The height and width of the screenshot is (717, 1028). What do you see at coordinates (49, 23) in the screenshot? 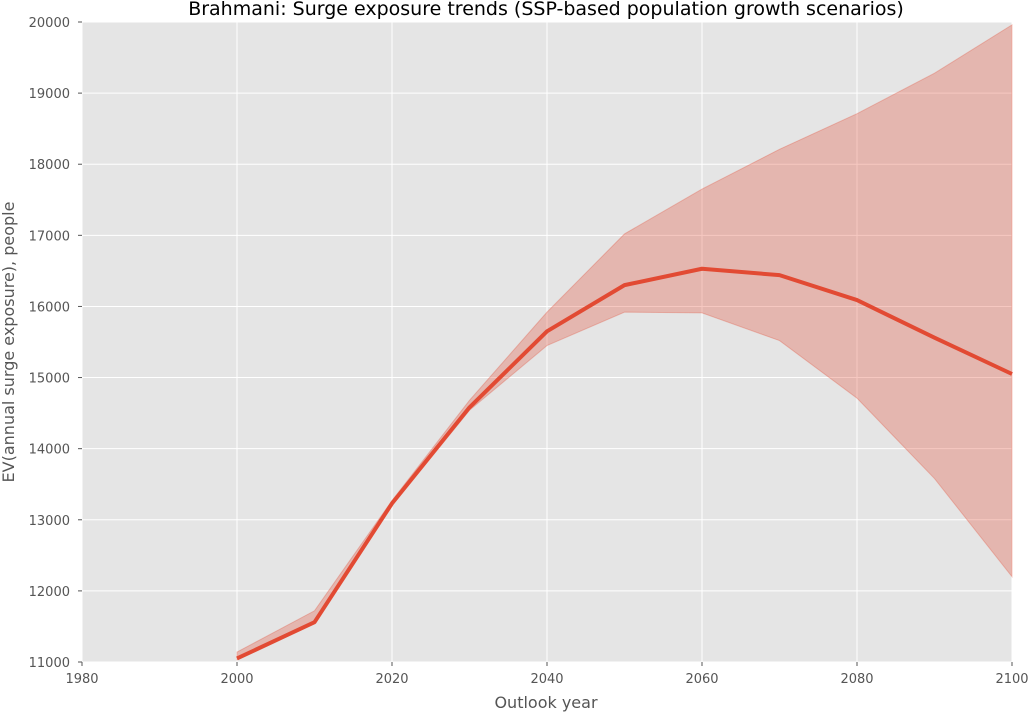
I see `y-tick-label: 20000` at bounding box center [49, 23].